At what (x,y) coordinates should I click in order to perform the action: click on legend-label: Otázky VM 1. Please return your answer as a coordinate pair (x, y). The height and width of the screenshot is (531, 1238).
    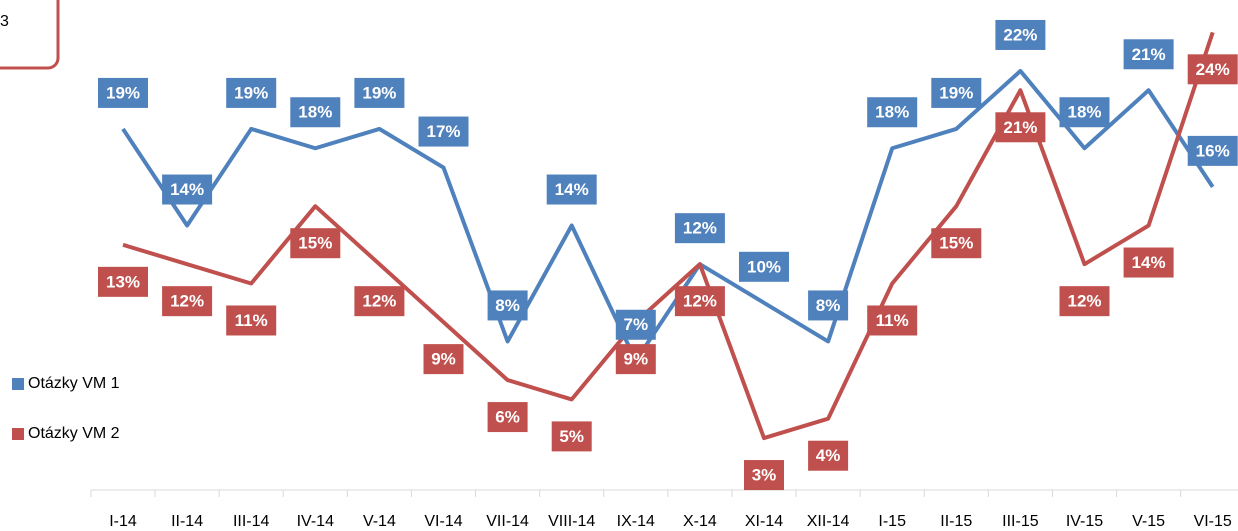
    Looking at the image, I should click on (74, 383).